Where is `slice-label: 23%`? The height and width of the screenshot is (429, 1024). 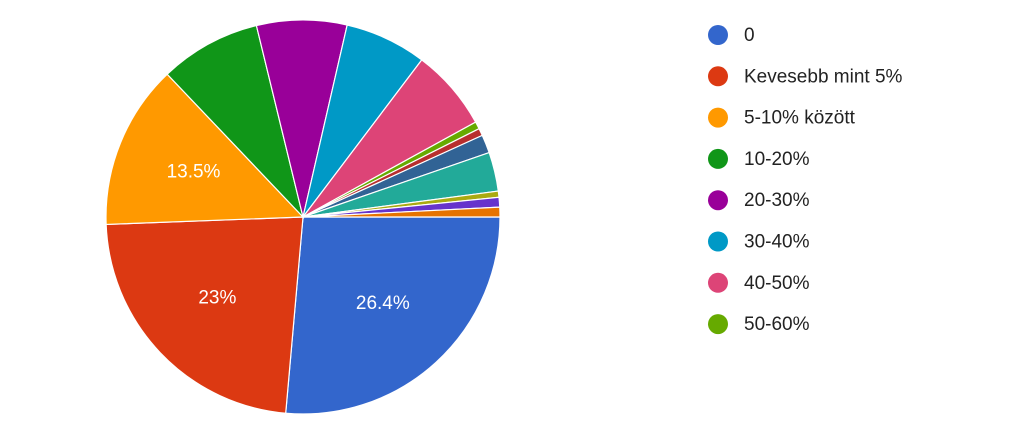
slice-label: 23% is located at coordinates (217, 297).